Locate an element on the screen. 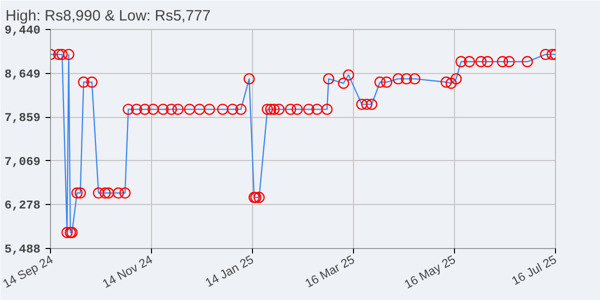  y-tick-label: 5,488 is located at coordinates (22, 249).